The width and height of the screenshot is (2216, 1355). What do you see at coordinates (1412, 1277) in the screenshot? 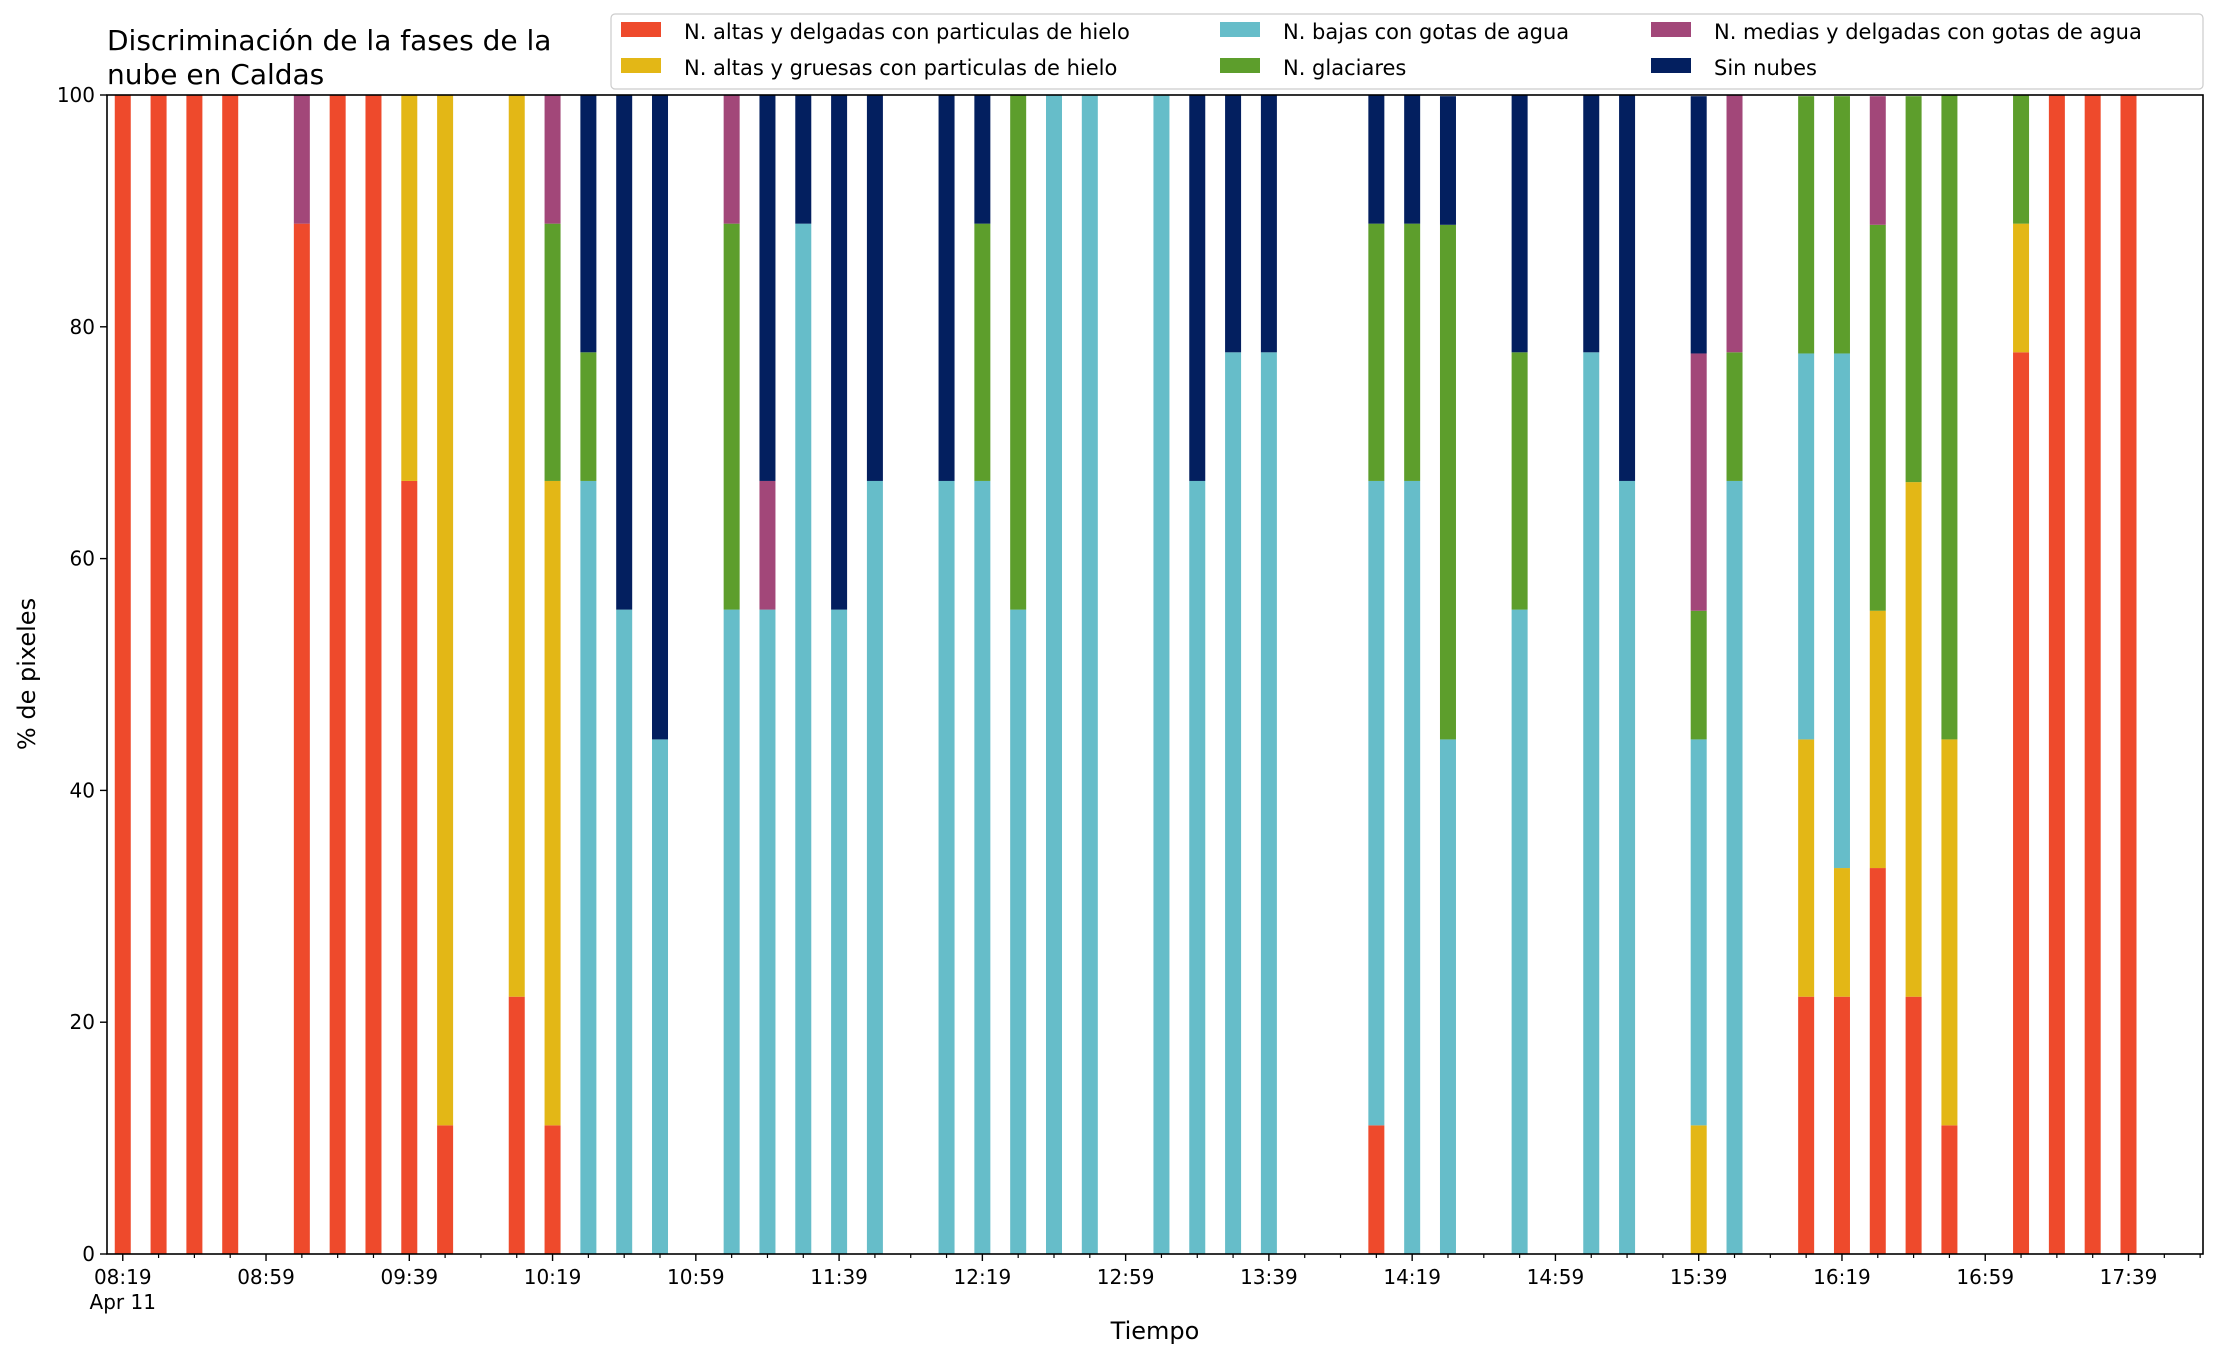
I see `x-tick-label: 14:19` at bounding box center [1412, 1277].